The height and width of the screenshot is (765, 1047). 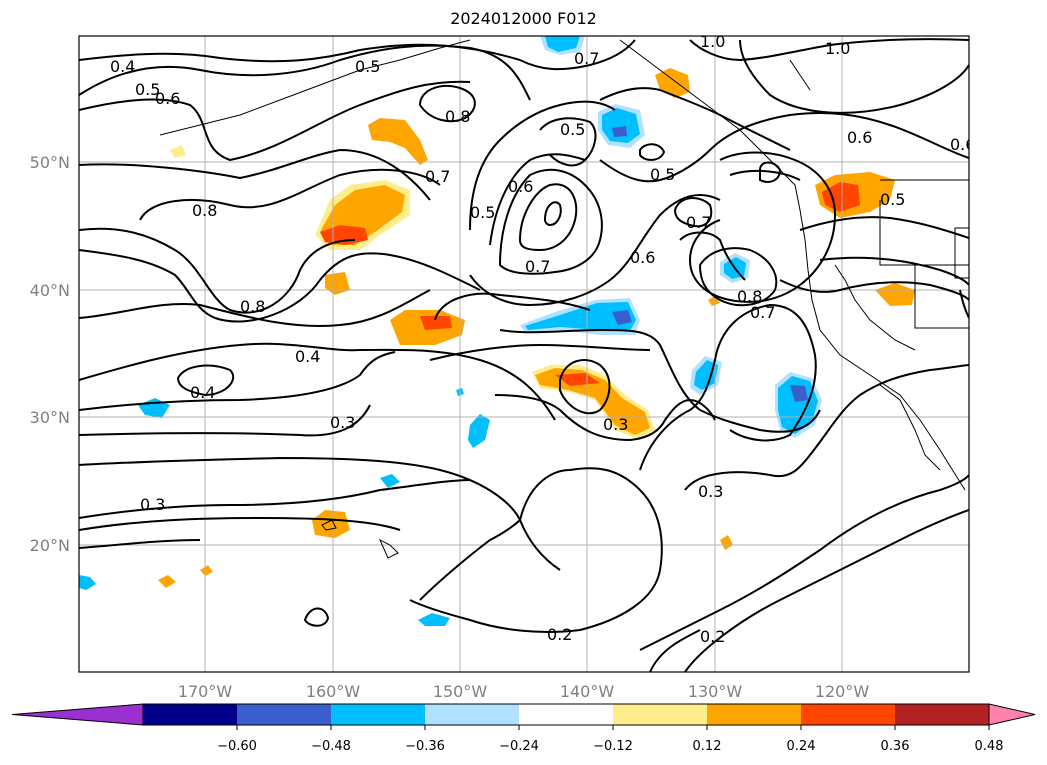 What do you see at coordinates (237, 746) in the screenshot?
I see `colorbar-tick-label: −0.60` at bounding box center [237, 746].